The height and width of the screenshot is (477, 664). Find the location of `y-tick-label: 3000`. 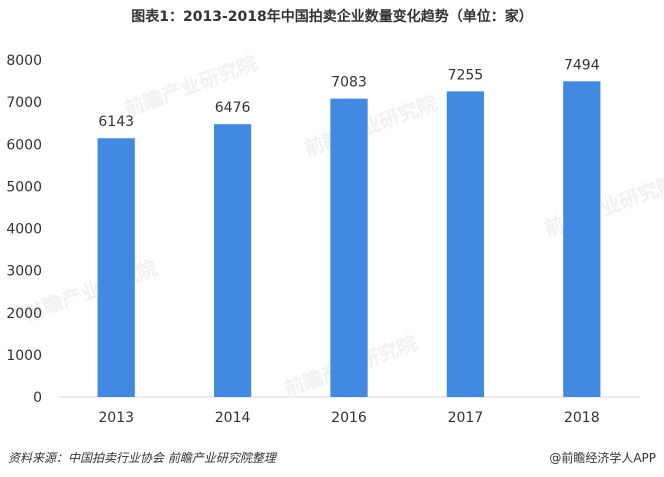

y-tick-label: 3000 is located at coordinates (24, 272).